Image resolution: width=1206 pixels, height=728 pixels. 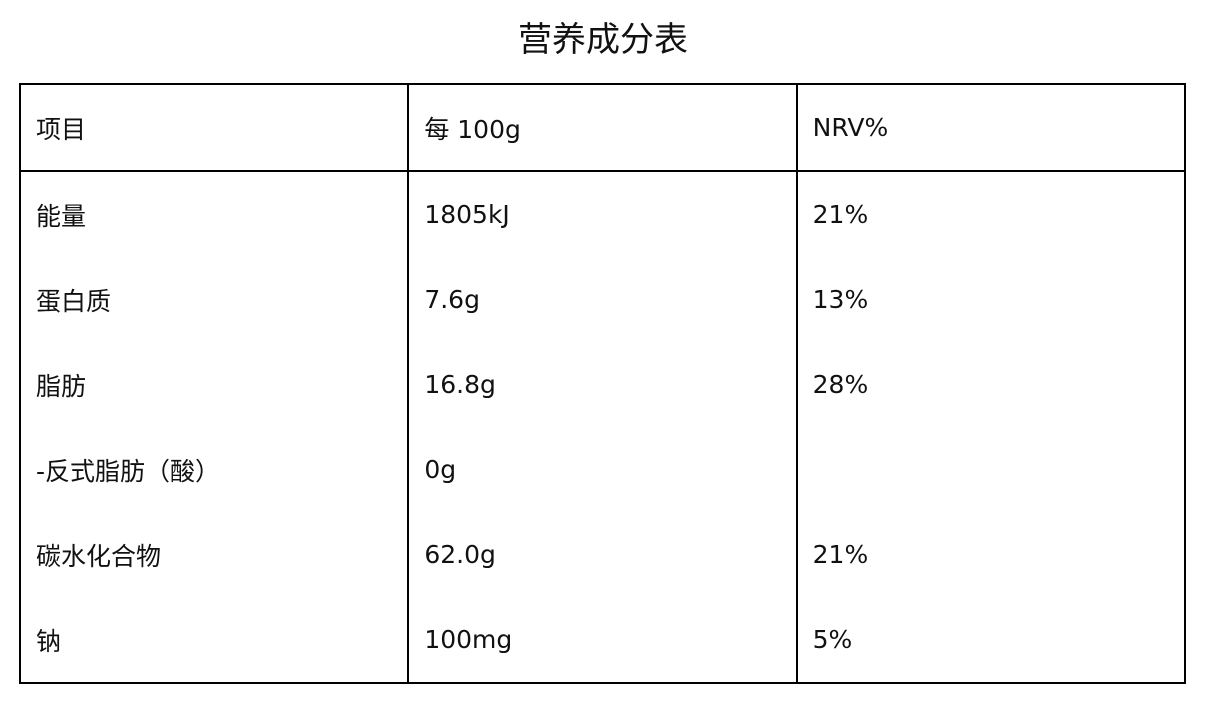 I want to click on table-row: 能量 1805kJ 21%, so click(x=602, y=214).